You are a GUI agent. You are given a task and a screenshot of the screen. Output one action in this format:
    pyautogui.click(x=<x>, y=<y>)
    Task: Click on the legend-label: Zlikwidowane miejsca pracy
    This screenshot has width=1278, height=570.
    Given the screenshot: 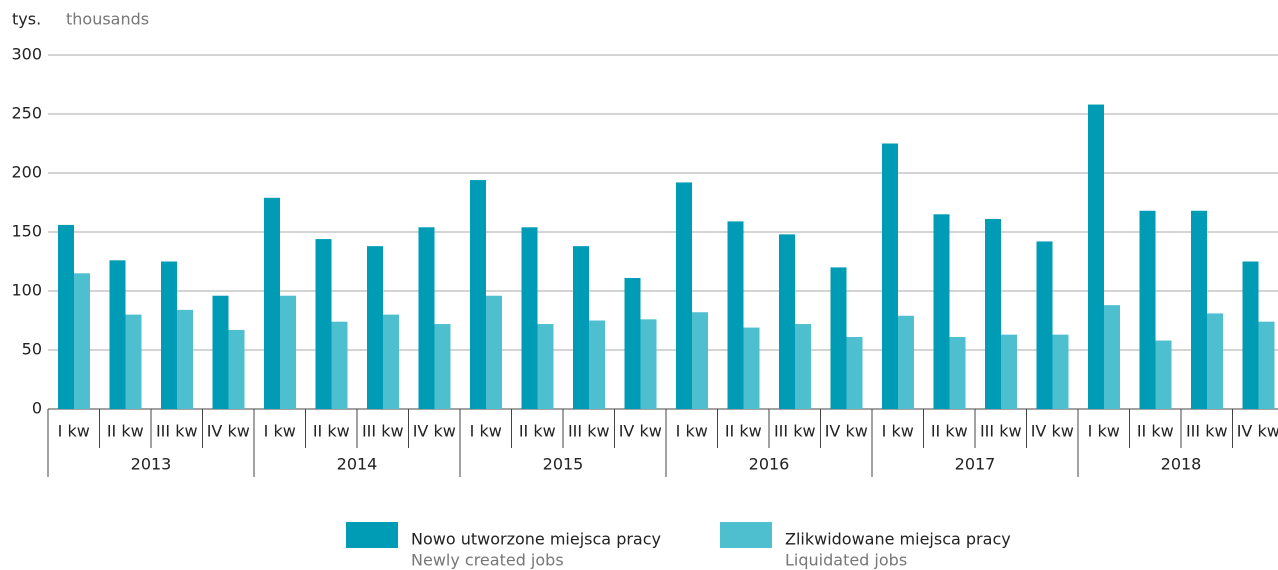 What is the action you would take?
    pyautogui.click(x=898, y=539)
    